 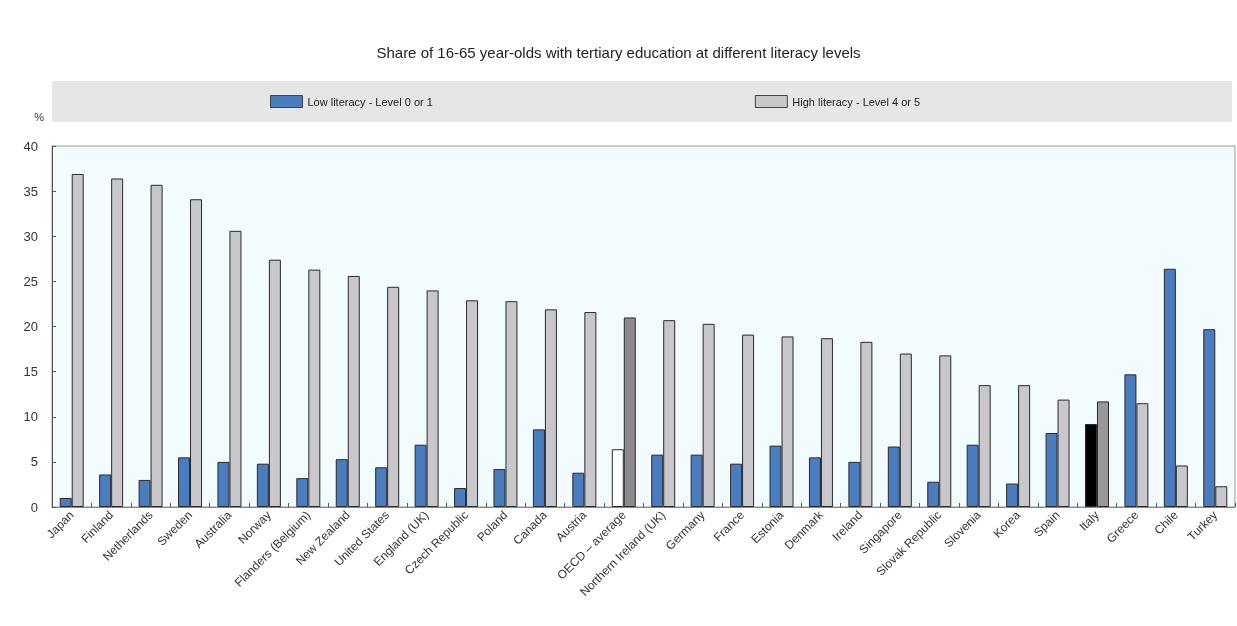 I want to click on chart-title: Share of 16-65 year-olds with tertiary education at different literacy levels, so click(x=618, y=52).